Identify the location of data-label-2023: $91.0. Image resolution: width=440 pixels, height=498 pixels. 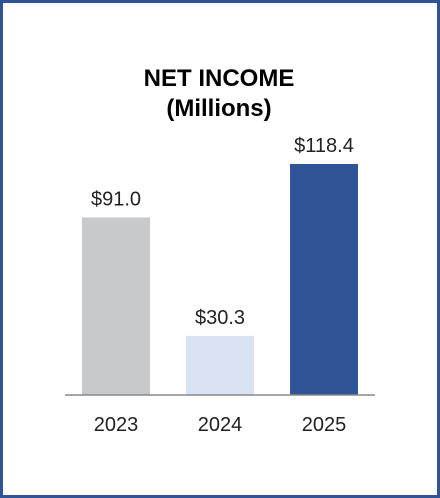
(116, 199).